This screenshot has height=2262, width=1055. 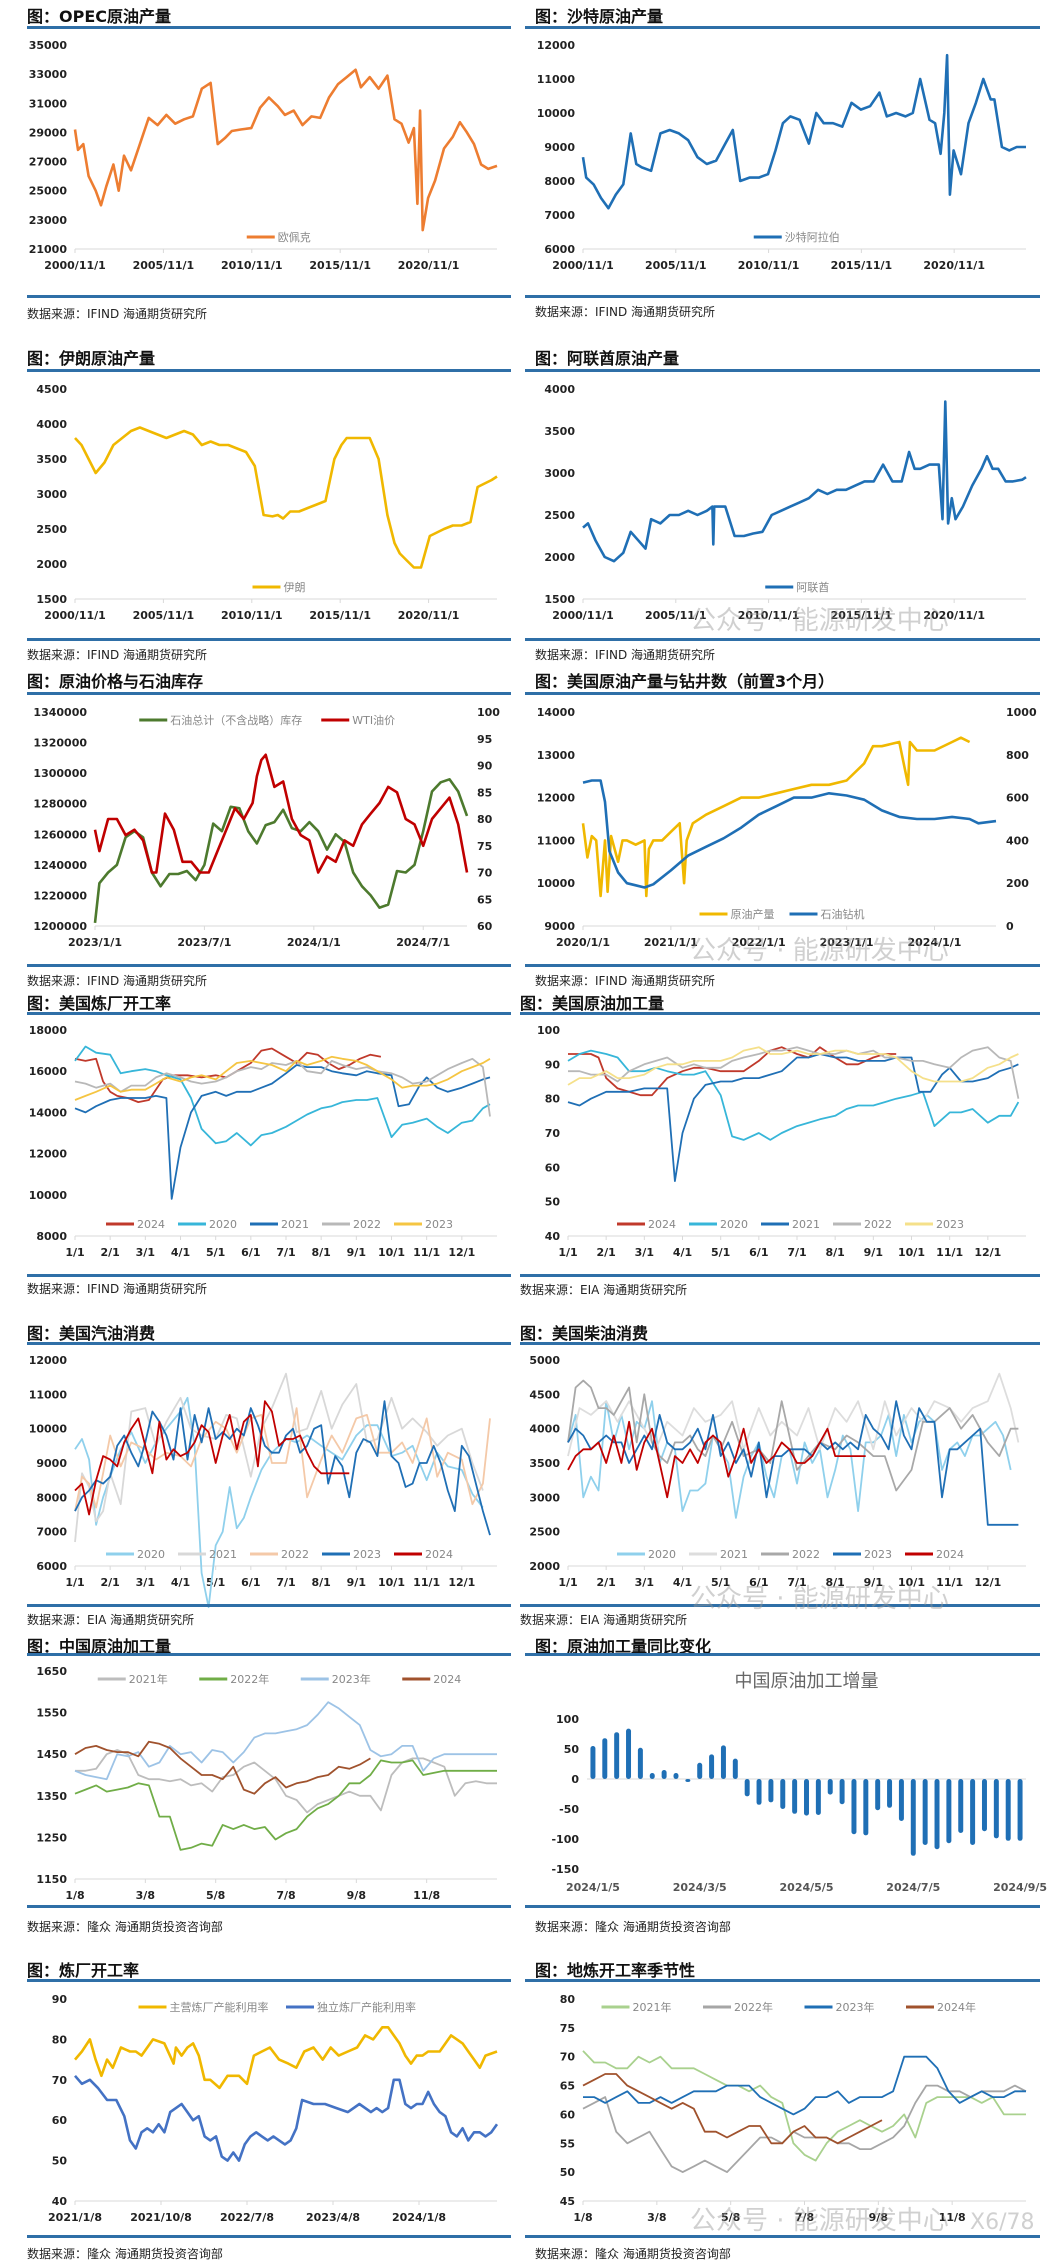 I want to click on y-tick-label: 8000, so click(x=51, y=1497).